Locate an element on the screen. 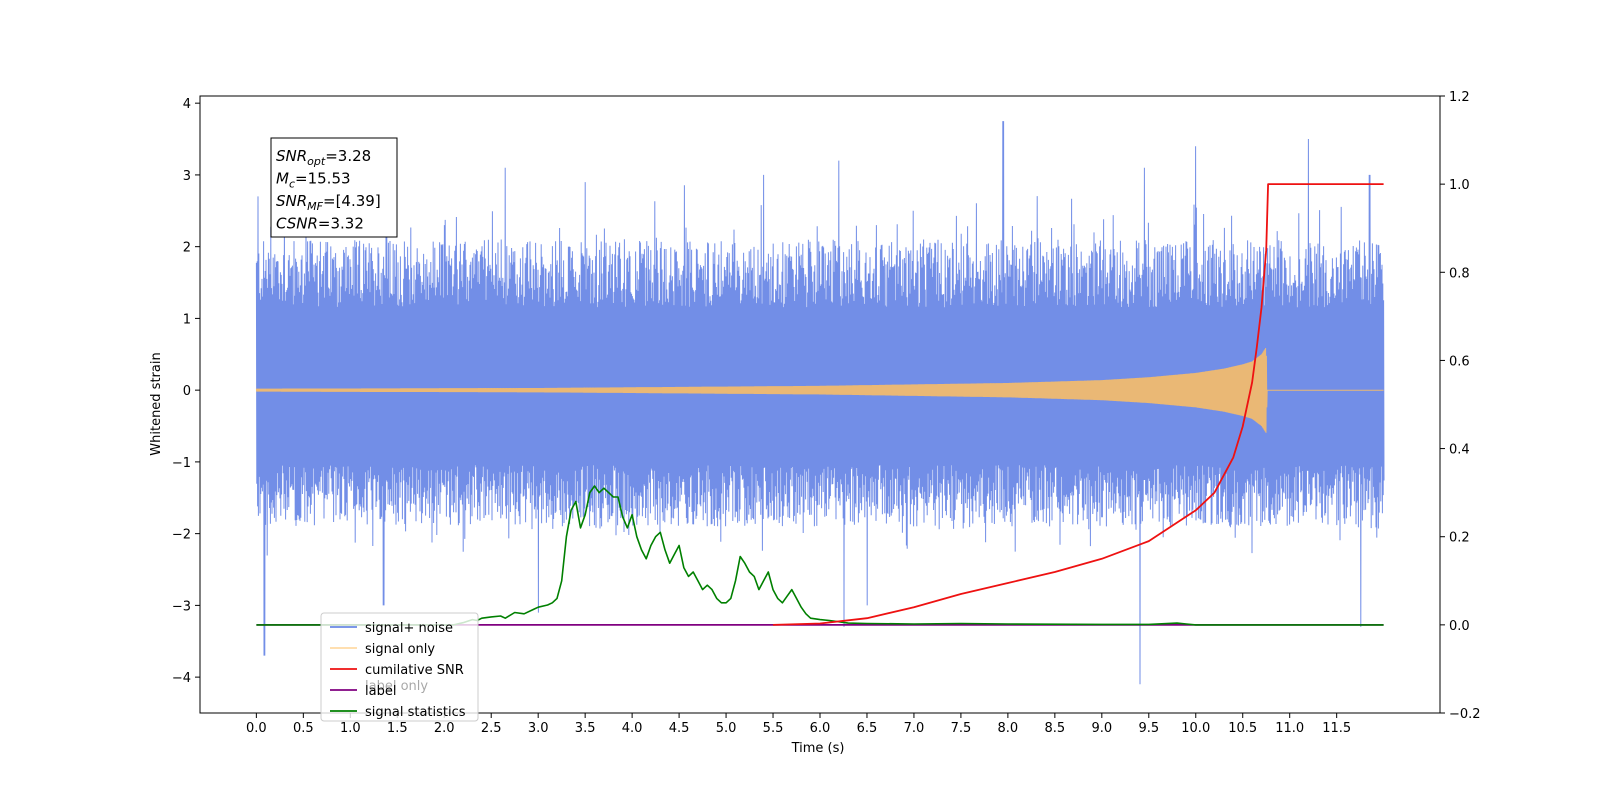 Image resolution: width=1600 pixels, height=804 pixels. x-tick-label: 2.0 is located at coordinates (444, 728).